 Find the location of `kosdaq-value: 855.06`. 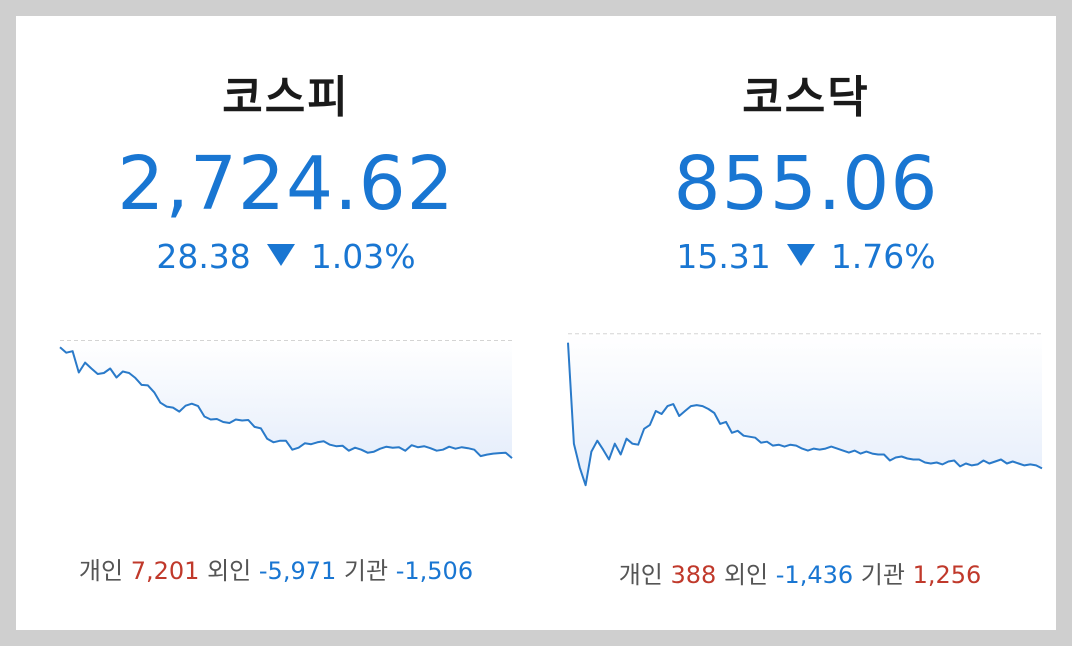

kosdaq-value: 855.06 is located at coordinates (806, 184).